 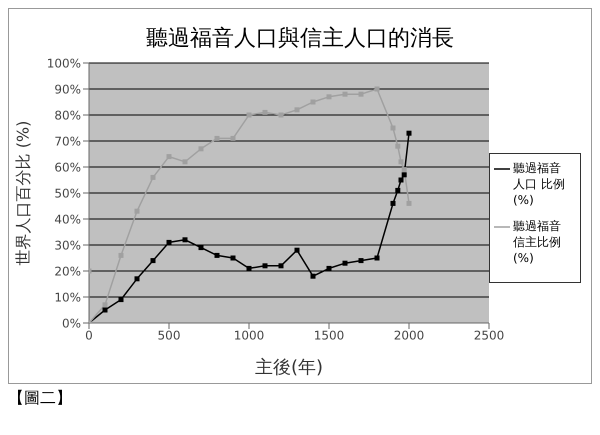 I want to click on chart-title: 聽過福音人口與信主人口的消長, so click(x=300, y=39).